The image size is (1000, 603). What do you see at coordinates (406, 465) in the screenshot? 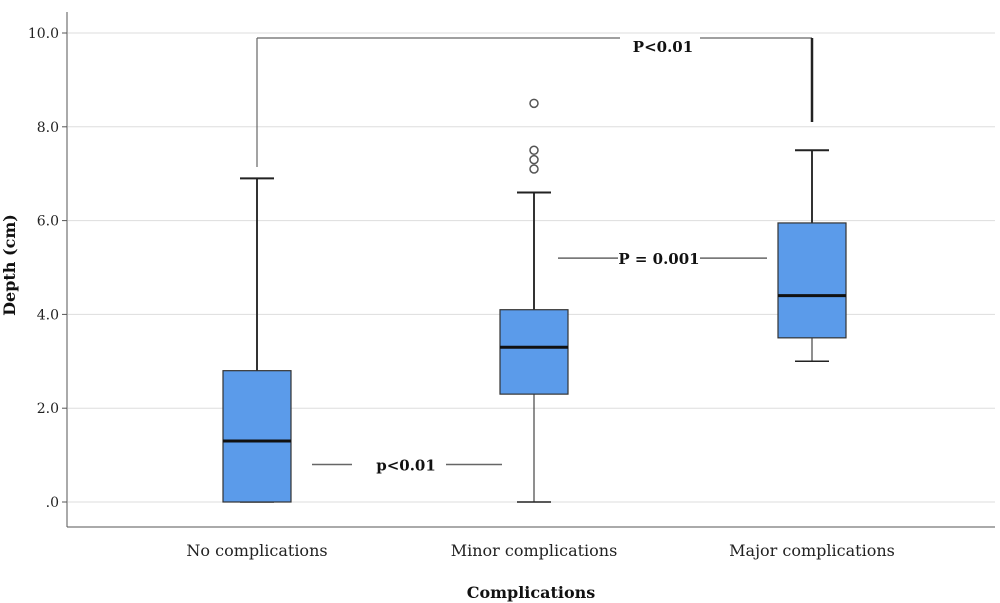
I see `annotation-label: p<0.01` at bounding box center [406, 465].